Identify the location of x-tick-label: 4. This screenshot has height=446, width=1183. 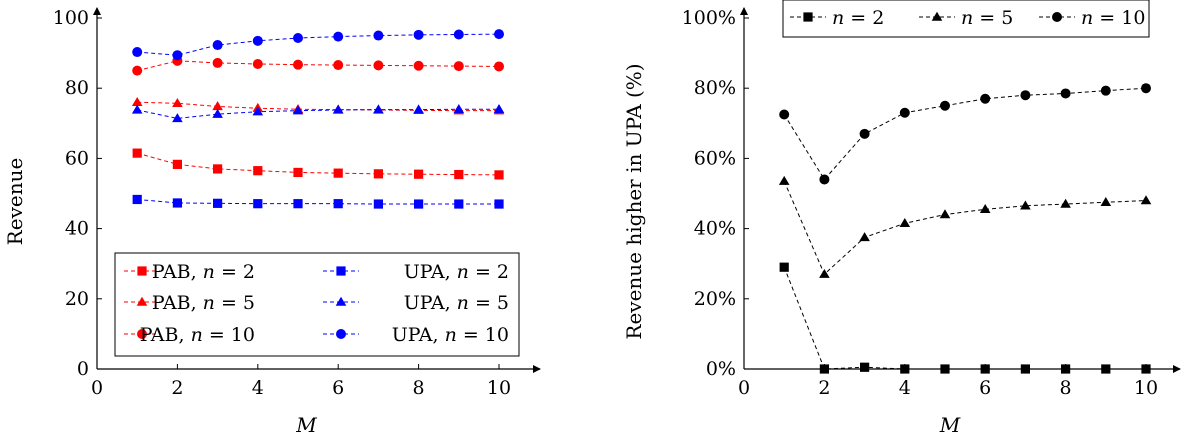
(258, 388).